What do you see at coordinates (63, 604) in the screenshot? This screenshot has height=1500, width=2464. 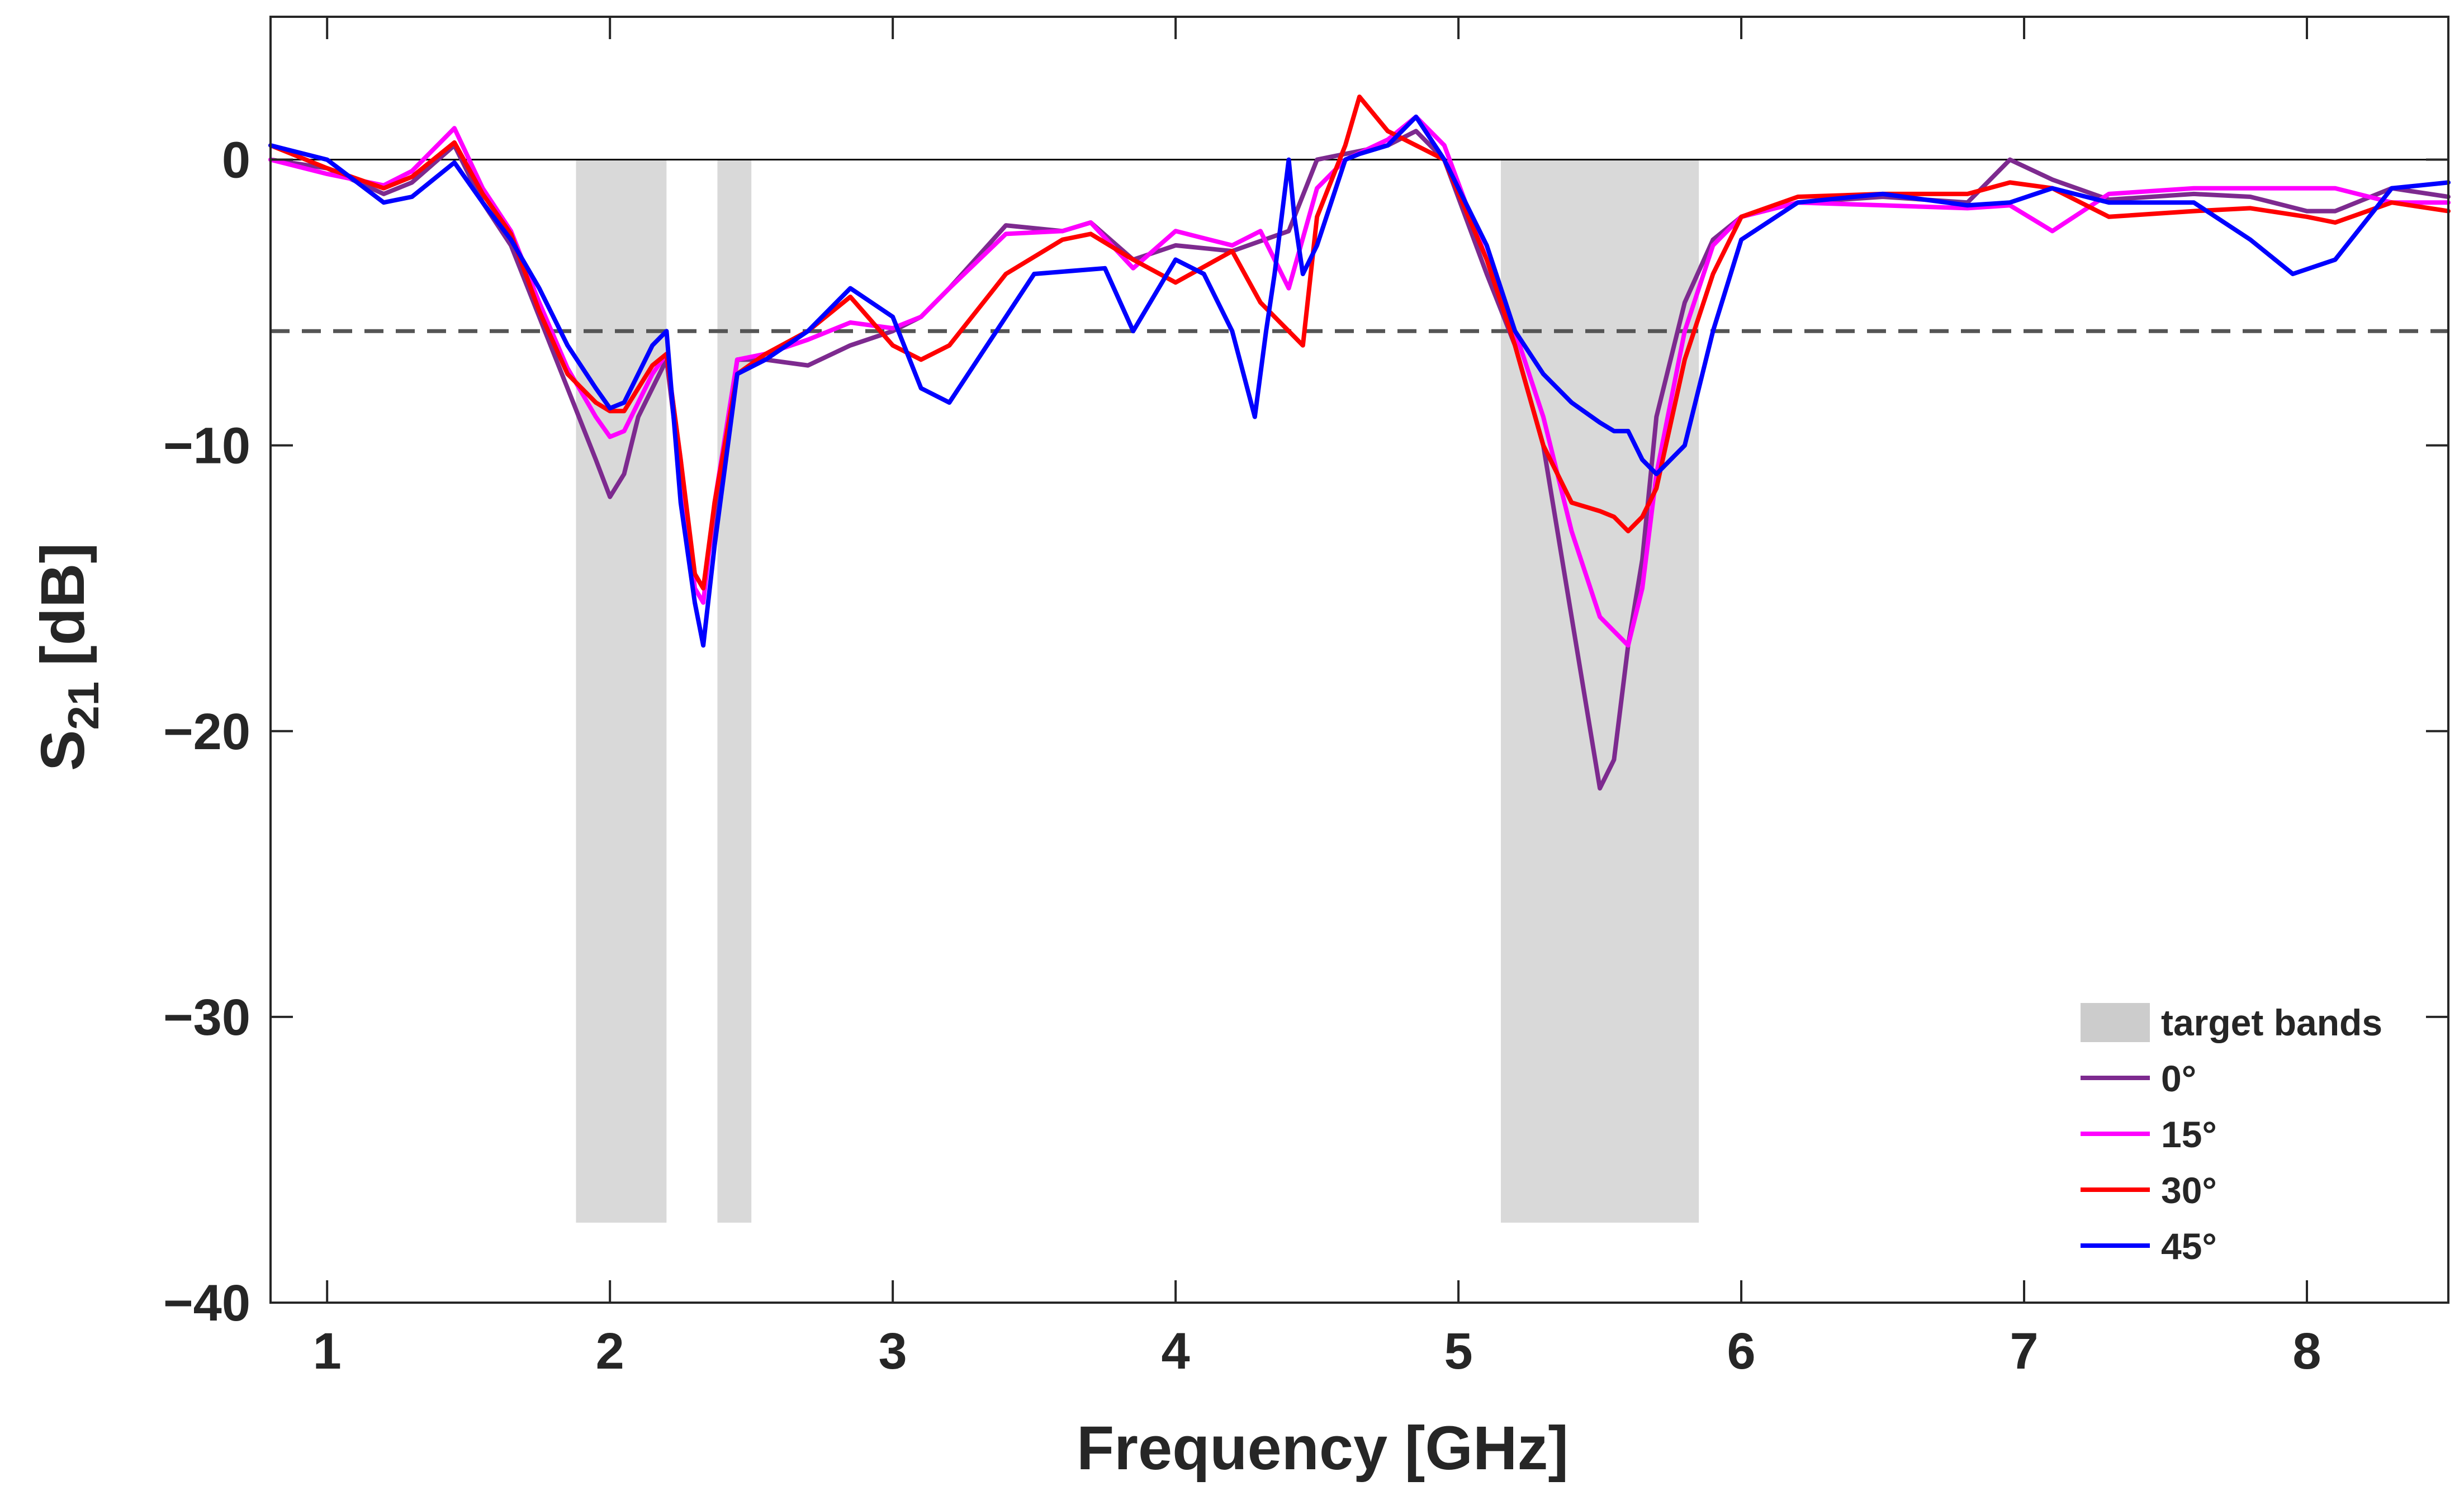 I see `y-axis-label-unit: [dB]` at bounding box center [63, 604].